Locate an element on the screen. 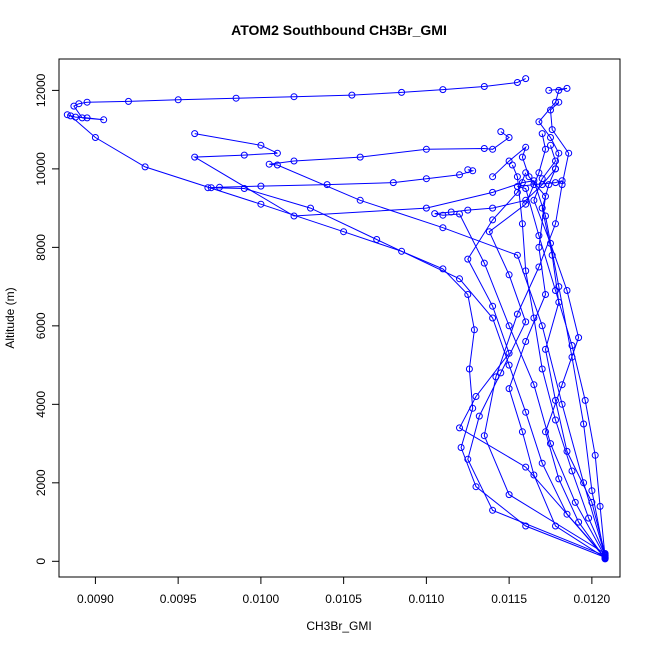 The image size is (650, 650). x-axis-label: CH3Br_GMI is located at coordinates (338, 626).